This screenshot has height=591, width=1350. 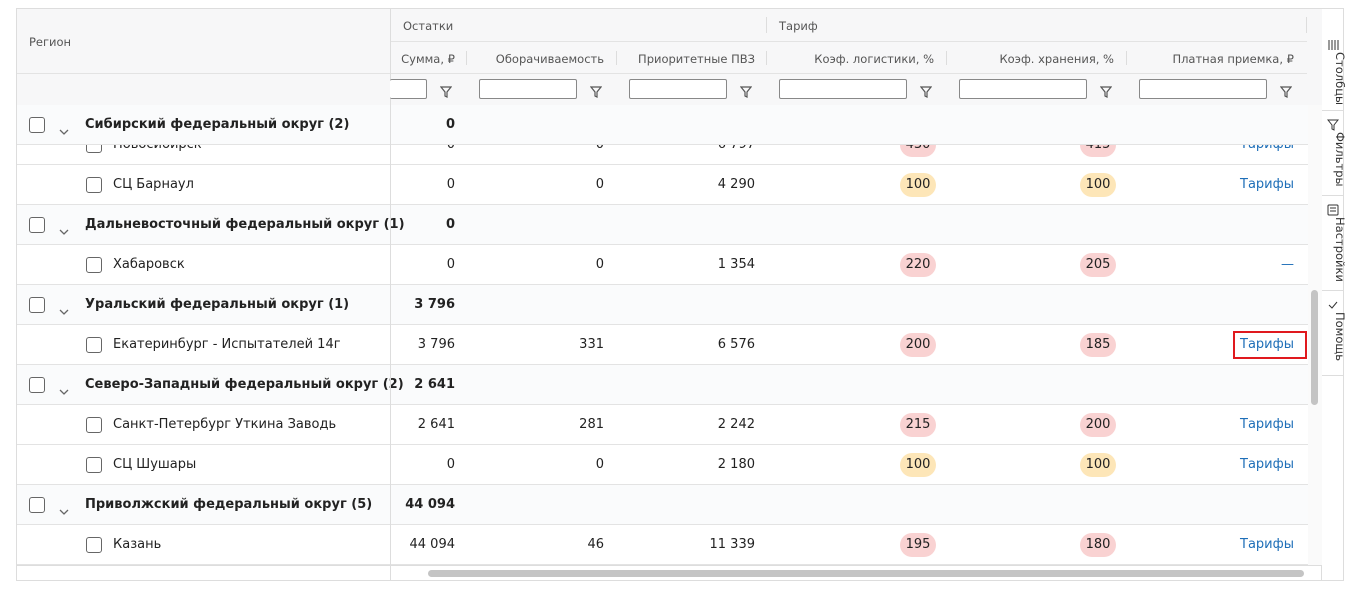 I want to click on region-label: СЦ Барнаул, so click(x=153, y=184).